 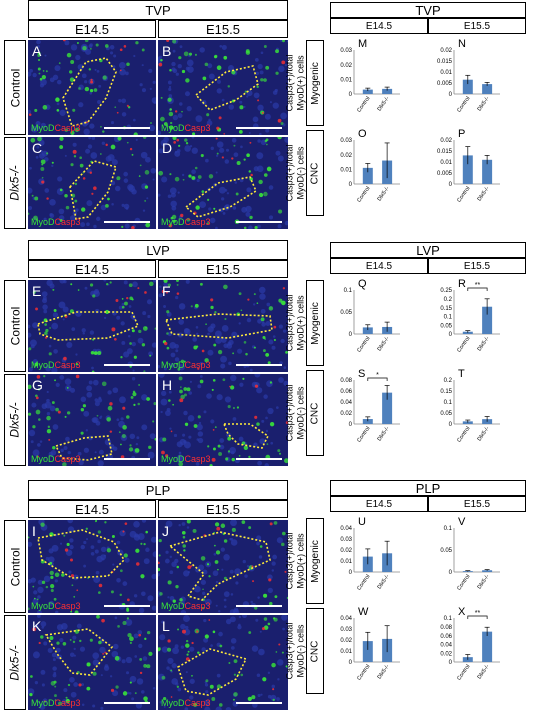 What do you see at coordinates (470, 411) in the screenshot?
I see `bar-chart-svg: 0 0.05 0.1 0.15 0.2 Control Dlx5-/-` at bounding box center [470, 411].